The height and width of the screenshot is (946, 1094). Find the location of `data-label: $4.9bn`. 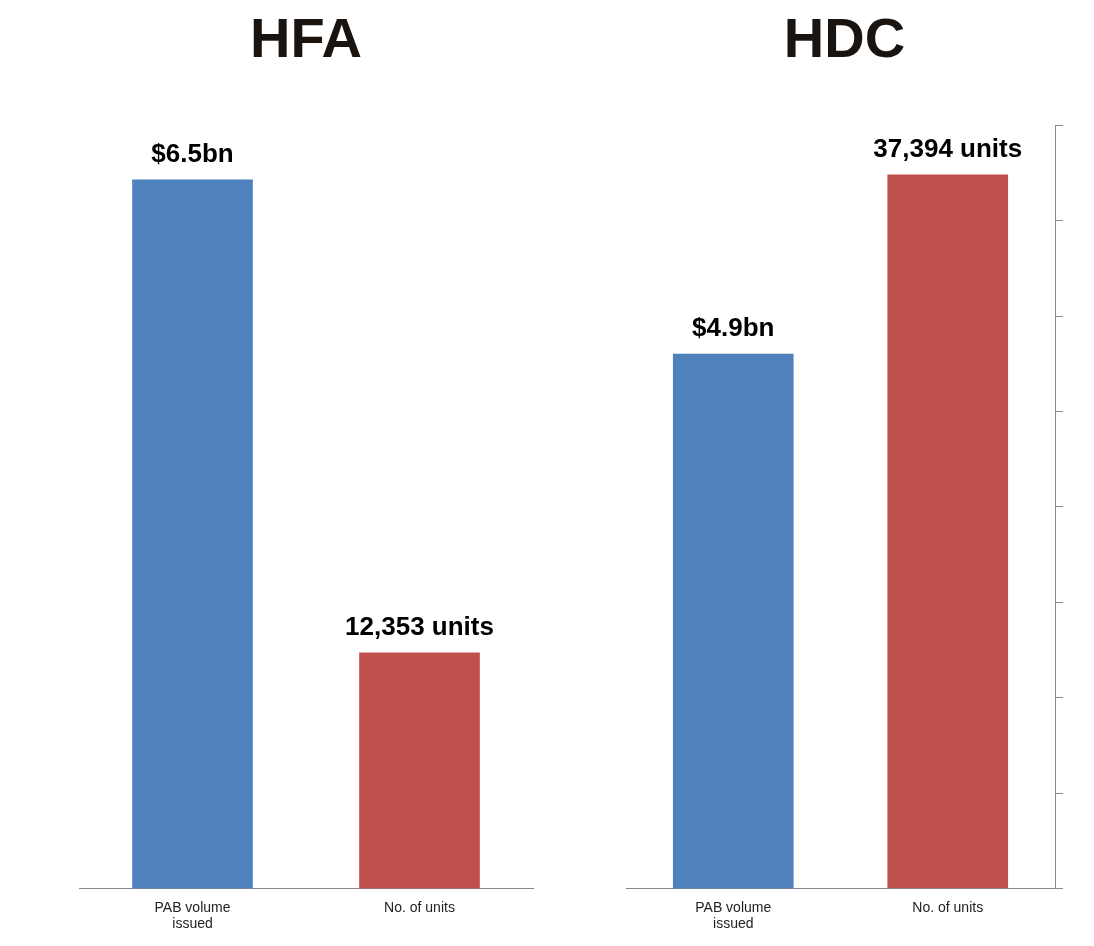

data-label: $4.9bn is located at coordinates (733, 327).